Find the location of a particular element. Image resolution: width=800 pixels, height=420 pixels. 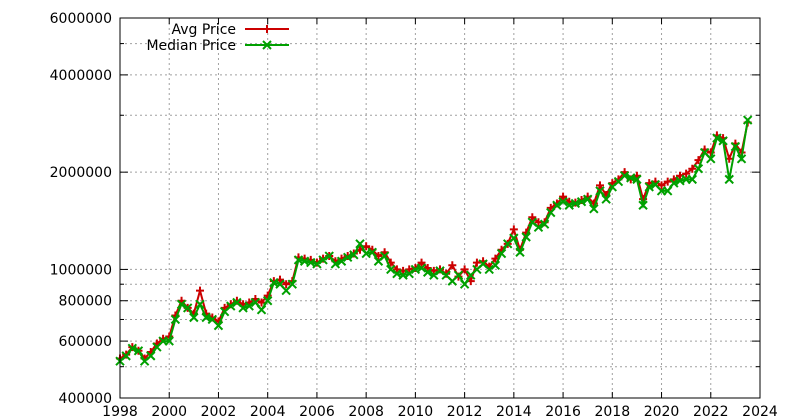

x-tick-label: 2012 is located at coordinates (465, 412).